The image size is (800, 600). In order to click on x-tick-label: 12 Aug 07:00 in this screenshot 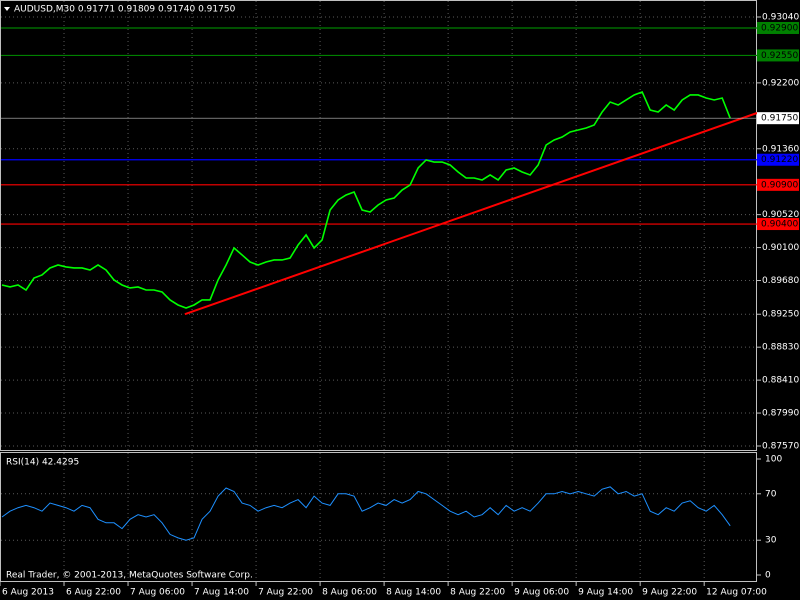, I will do `click(736, 593)`.